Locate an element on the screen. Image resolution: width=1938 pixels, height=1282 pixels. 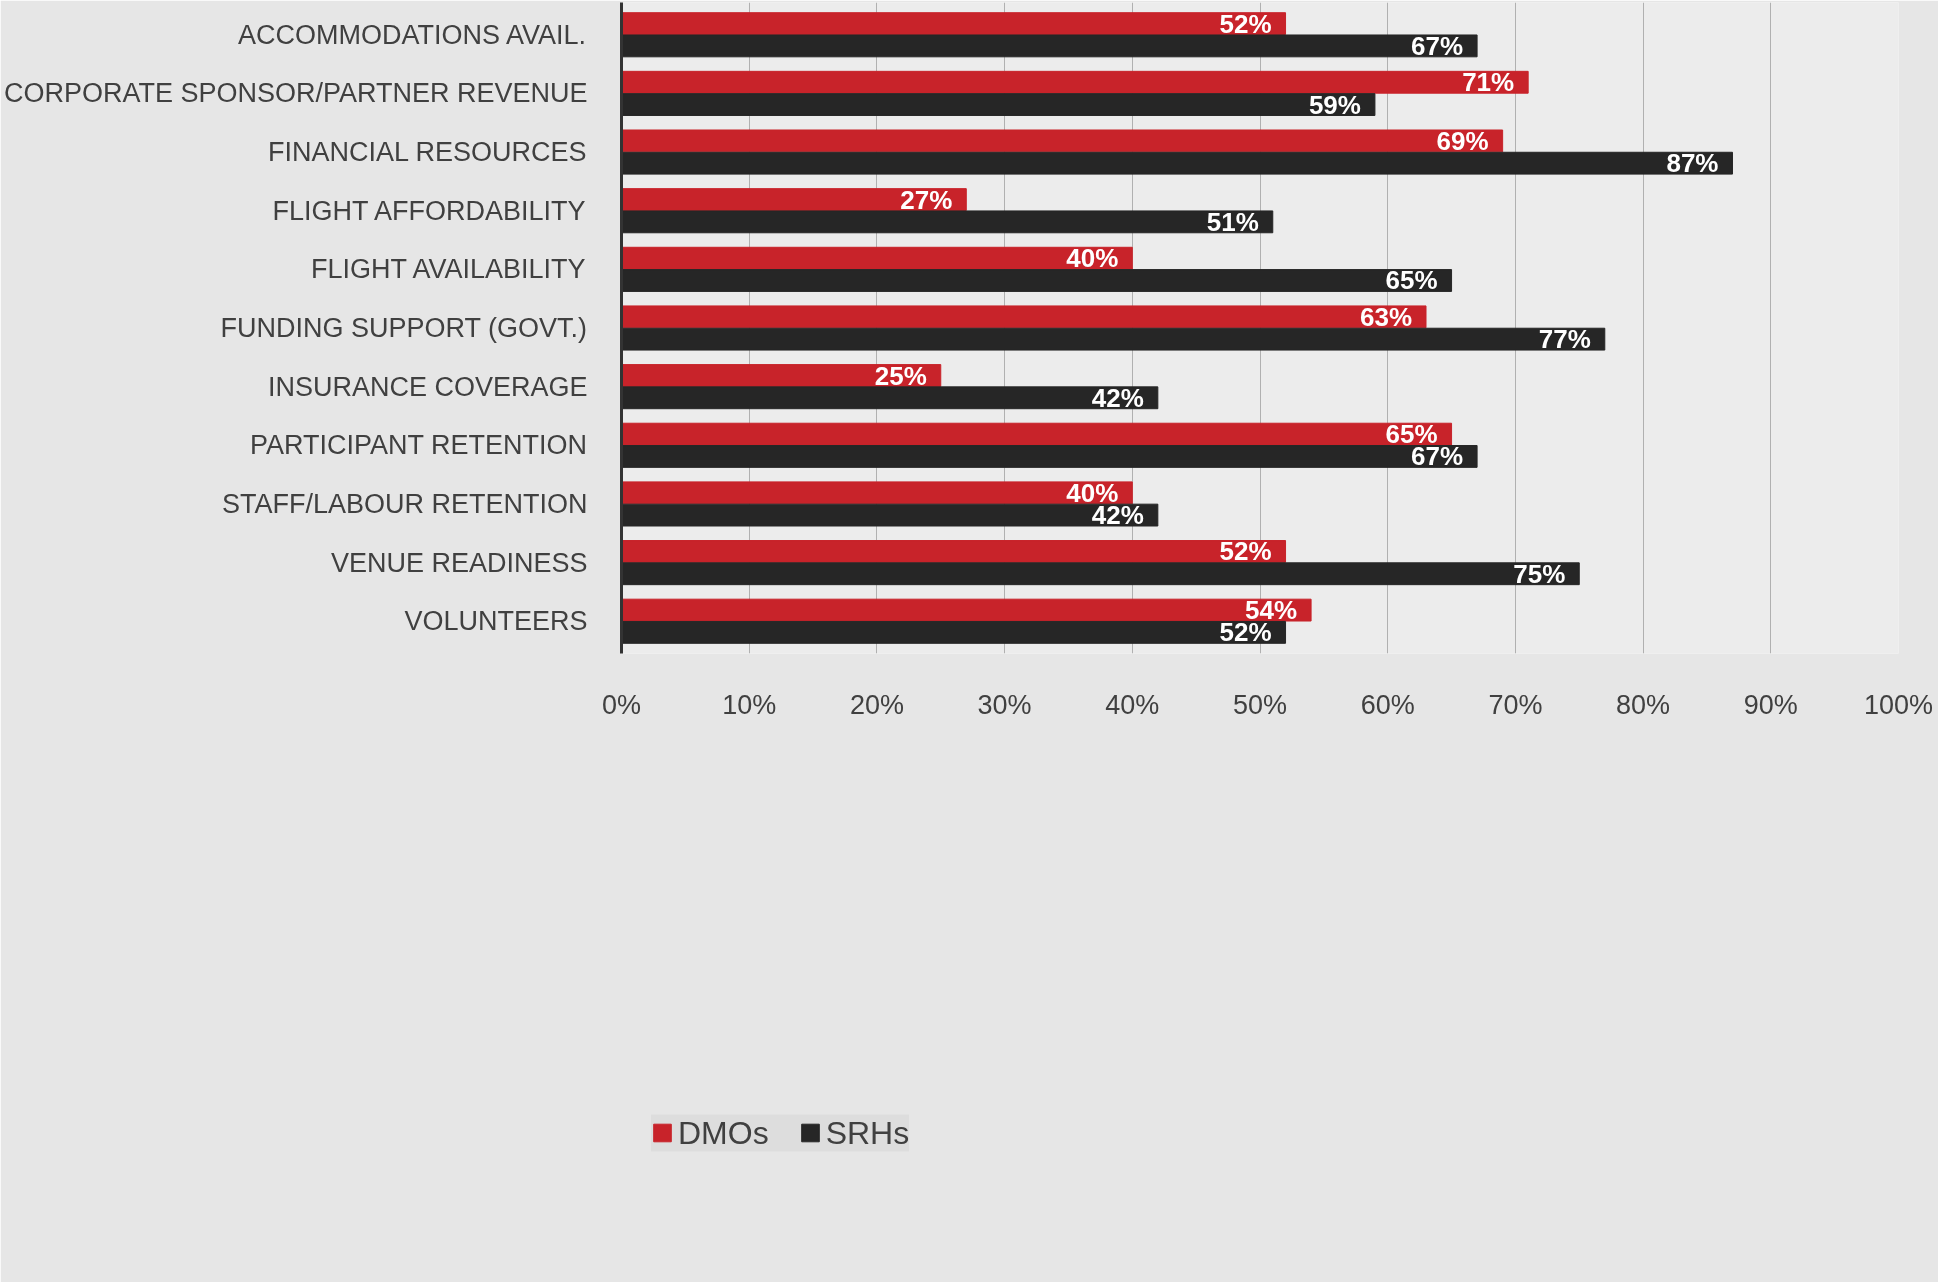
y-tick-label: PARTICIPANT RETENTION is located at coordinates (418, 445).